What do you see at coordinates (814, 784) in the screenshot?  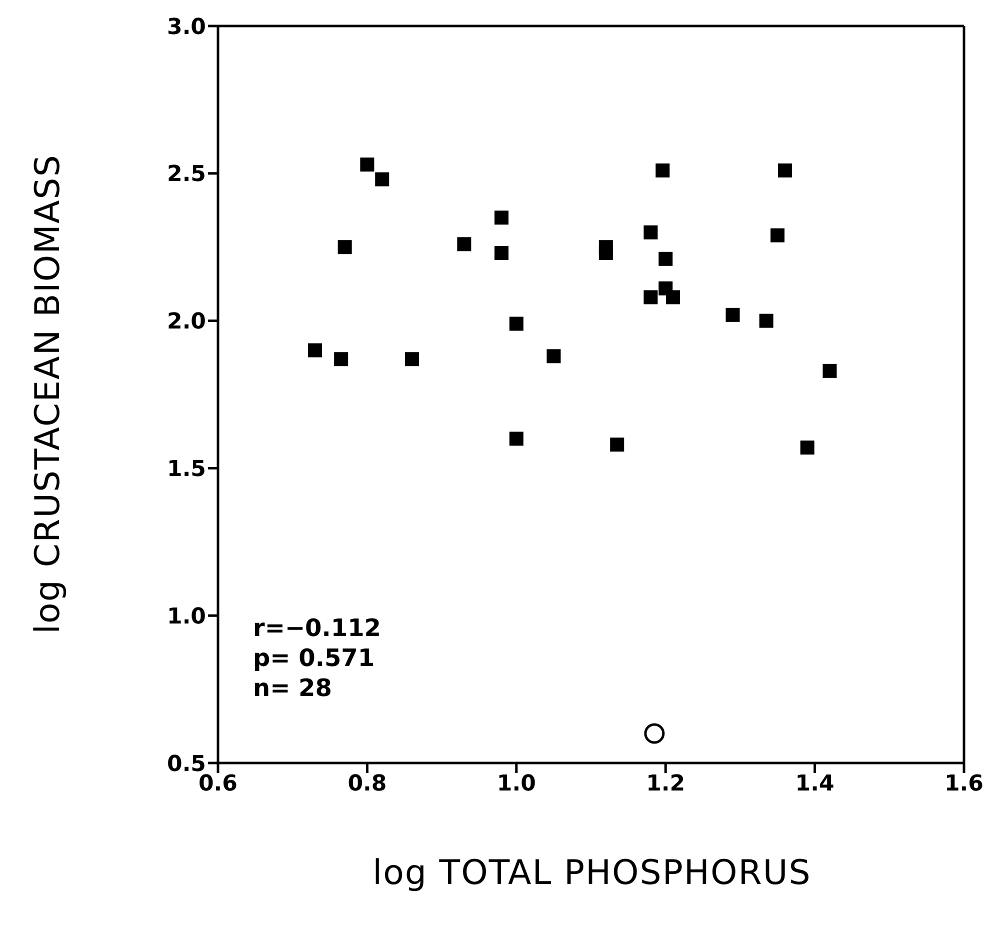 I see `x-tick-label: 1.4` at bounding box center [814, 784].